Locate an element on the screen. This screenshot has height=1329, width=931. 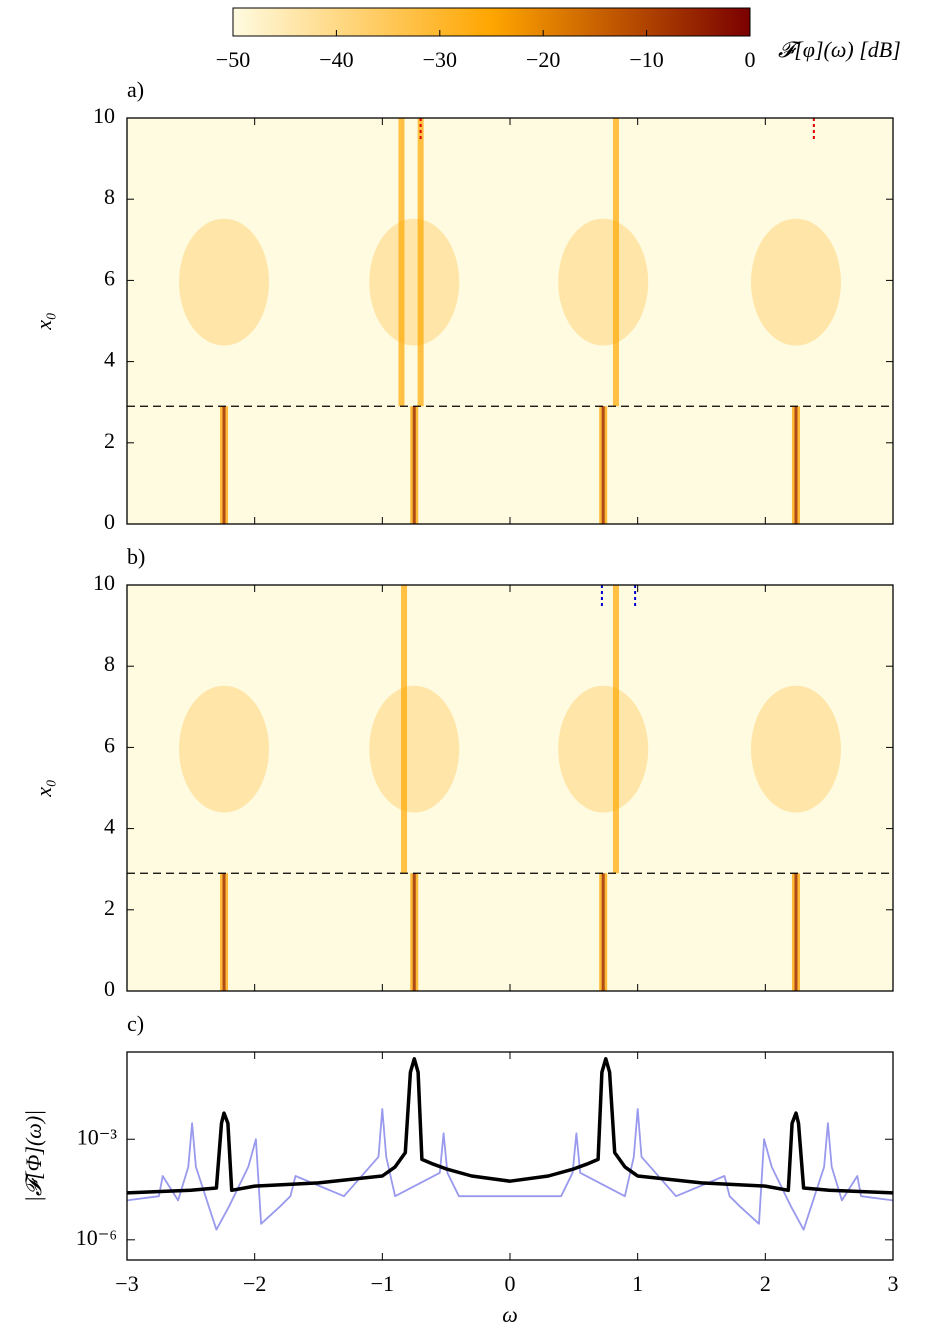
y-axis-label: |𝓕[Φ](ω)| is located at coordinates (33, 1156).